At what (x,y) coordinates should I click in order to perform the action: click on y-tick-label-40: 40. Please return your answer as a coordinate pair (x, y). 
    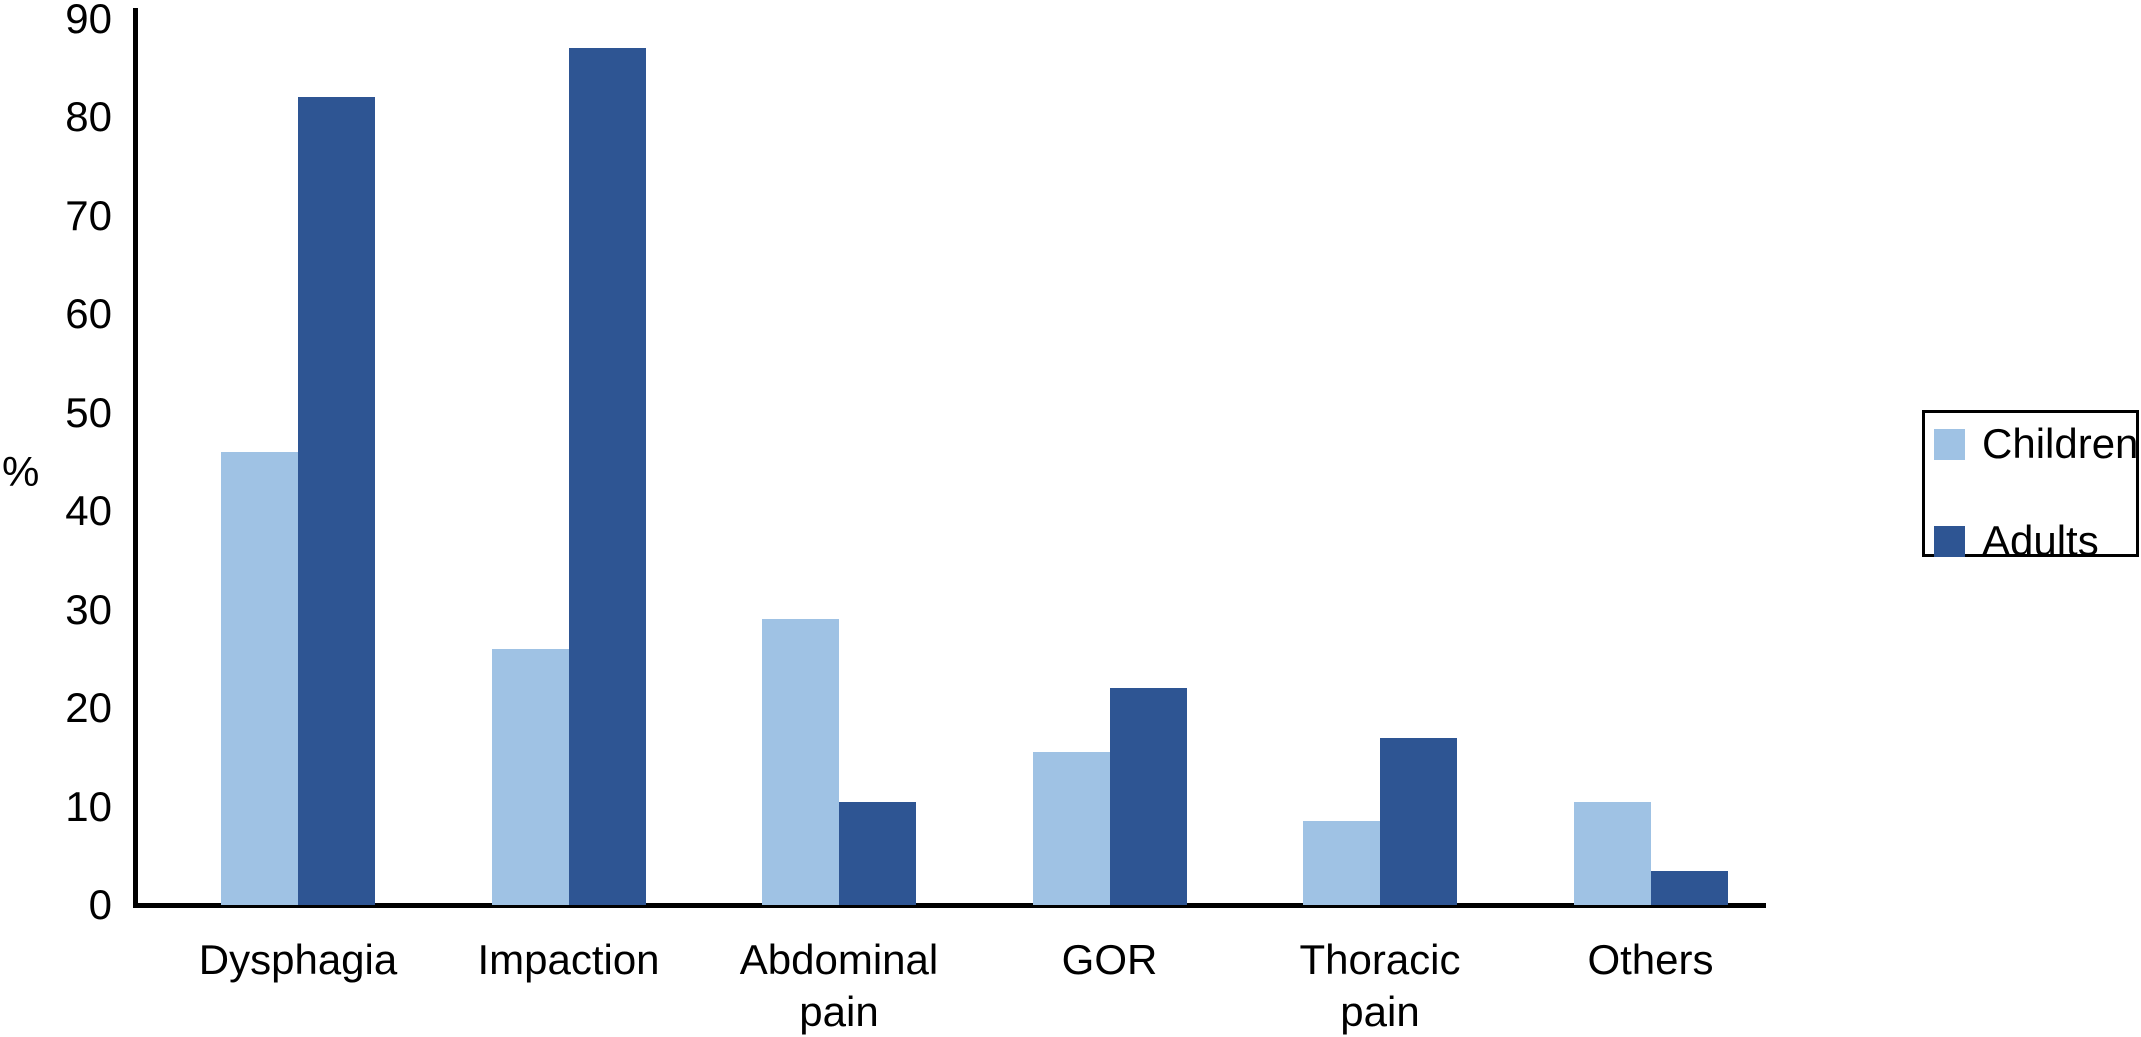
    Looking at the image, I should click on (88, 510).